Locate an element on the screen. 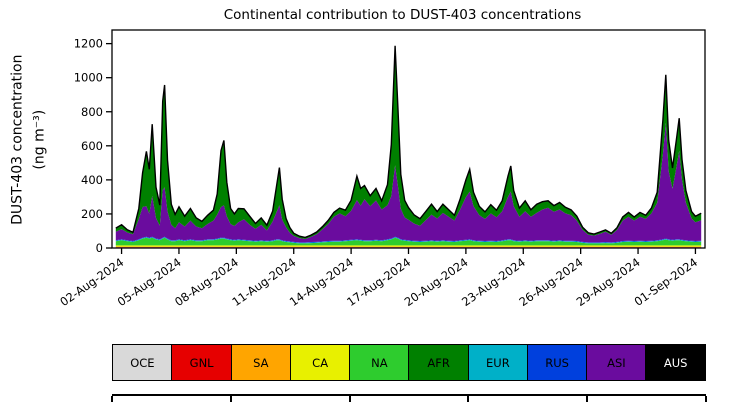 This screenshot has height=402, width=739. legend-label: EUR is located at coordinates (498, 362).